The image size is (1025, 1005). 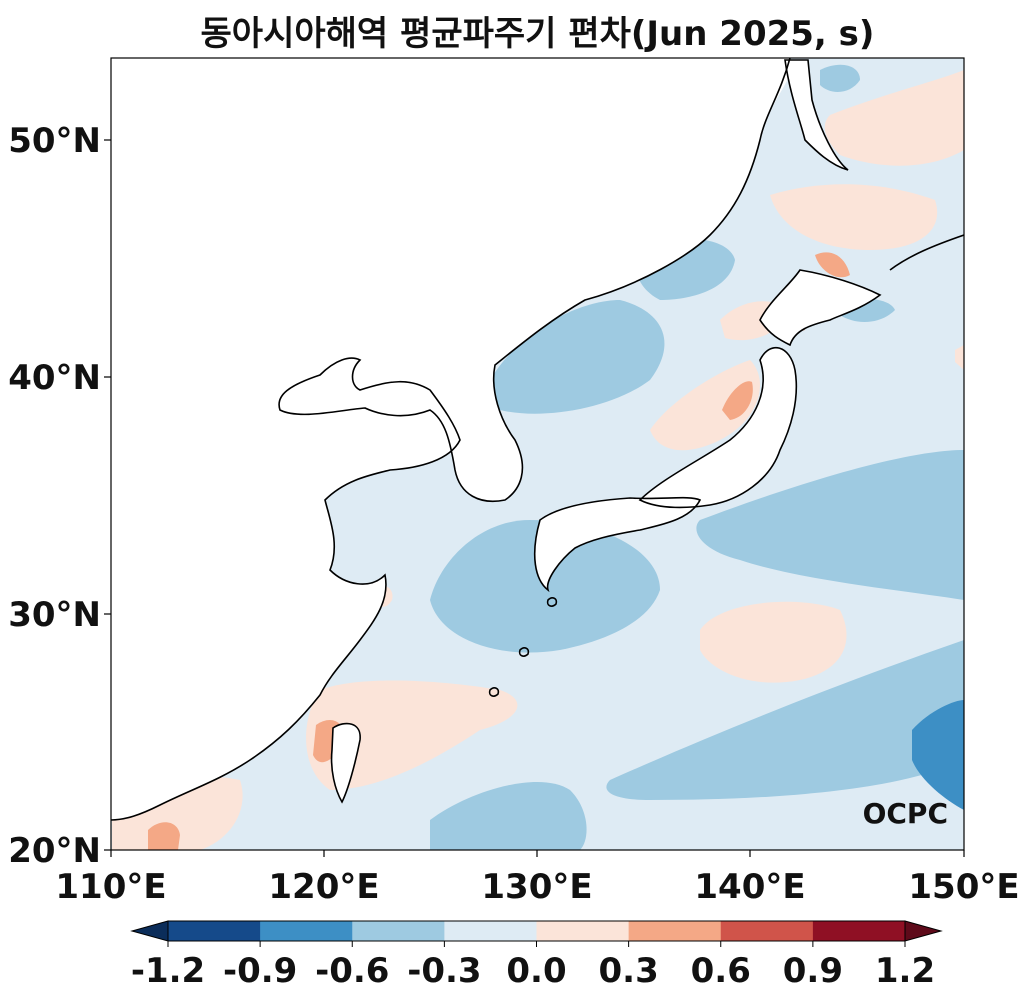 What do you see at coordinates (149, 931) in the screenshot?
I see `colorbar-under-arrow` at bounding box center [149, 931].